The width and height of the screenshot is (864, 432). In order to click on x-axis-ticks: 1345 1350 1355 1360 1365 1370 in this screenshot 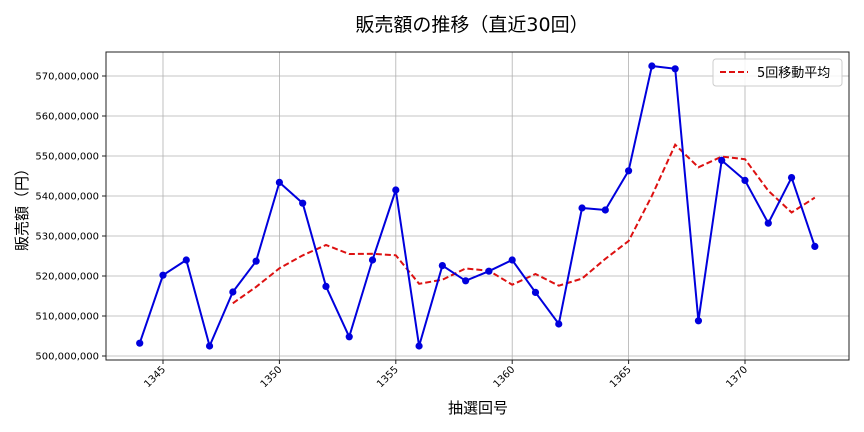, I will do `click(446, 375)`.